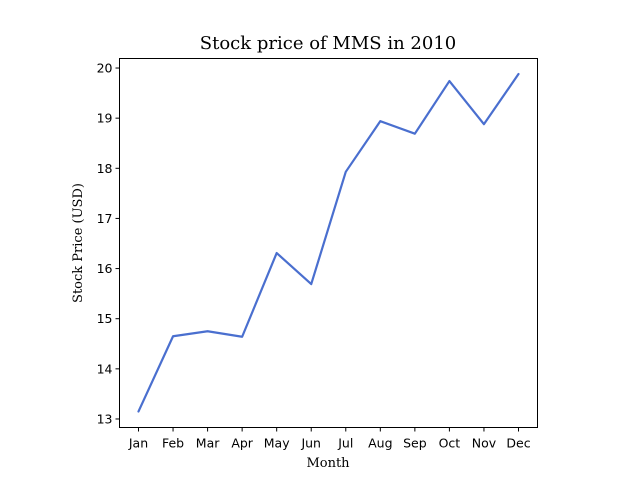 The height and width of the screenshot is (480, 640). Describe the element at coordinates (105, 368) in the screenshot. I see `y-tick-label: 14` at that location.